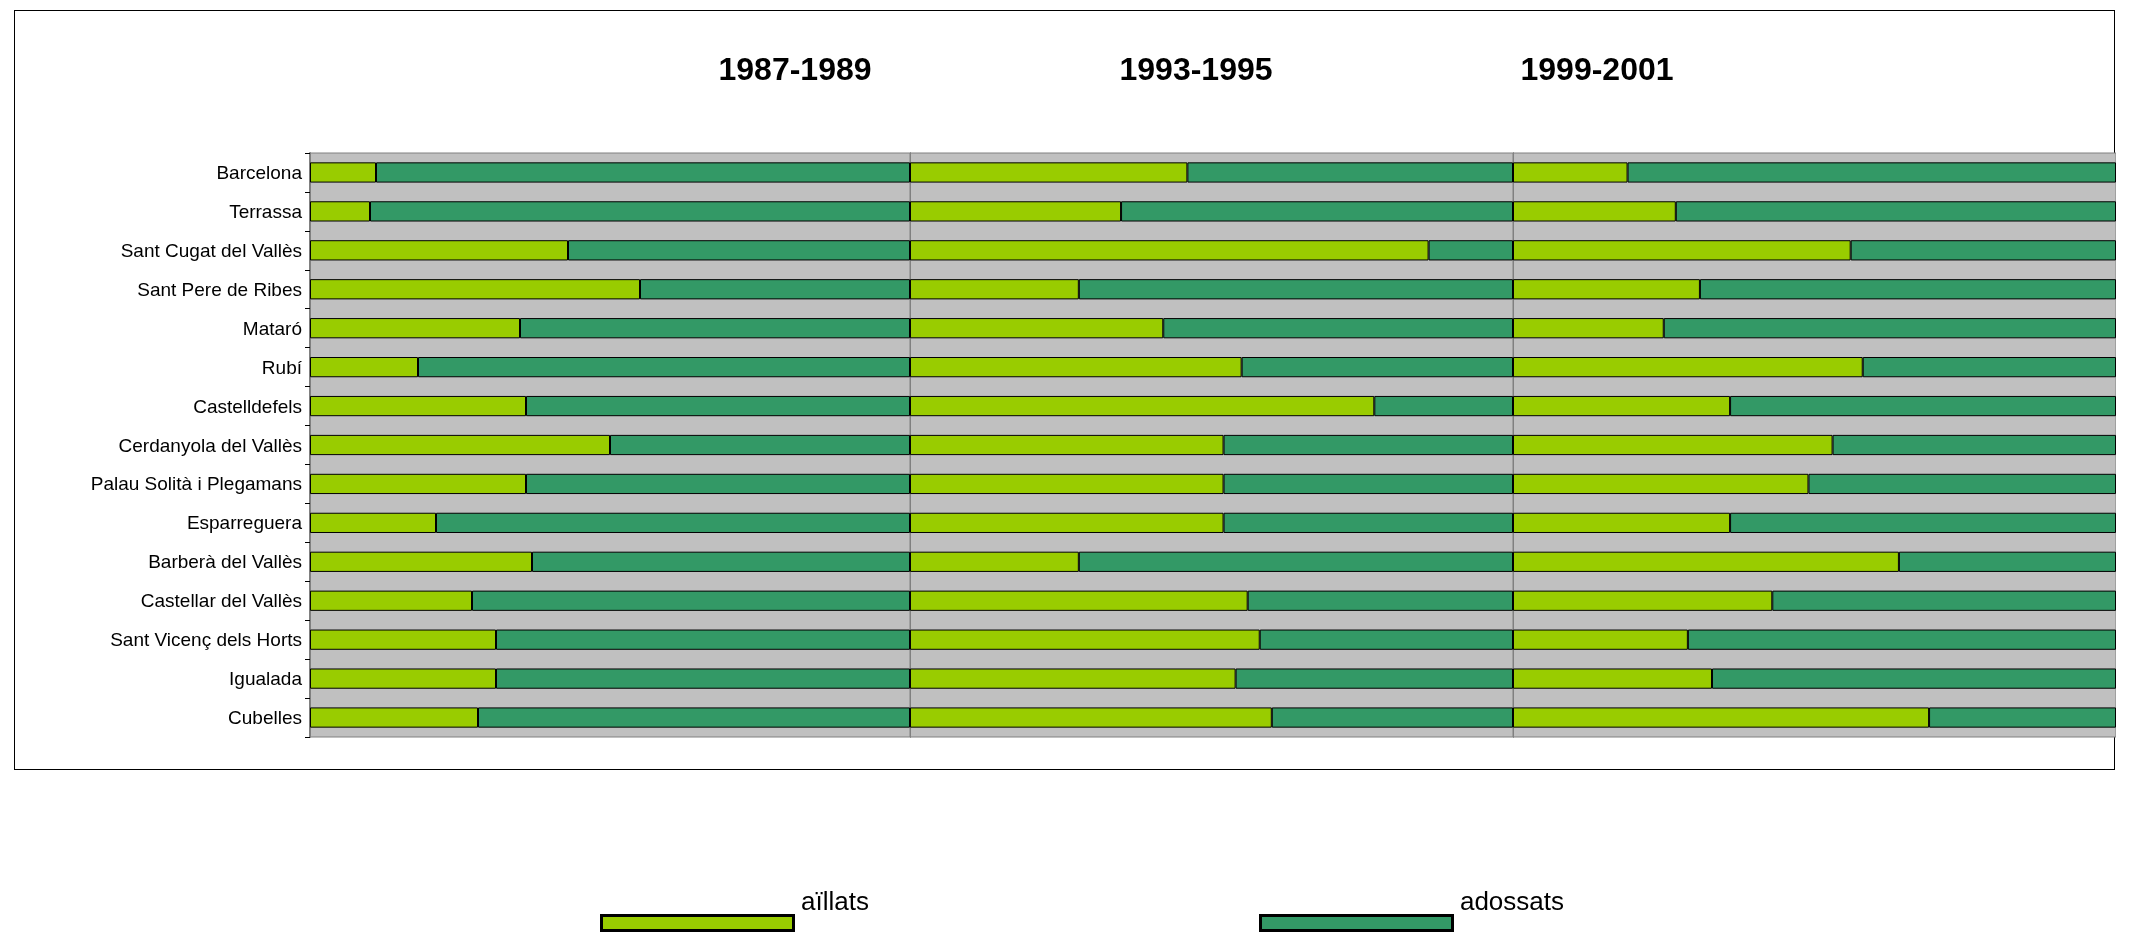 This screenshot has height=944, width=2129. I want to click on y-tick-label: Barcelona, so click(259, 172).